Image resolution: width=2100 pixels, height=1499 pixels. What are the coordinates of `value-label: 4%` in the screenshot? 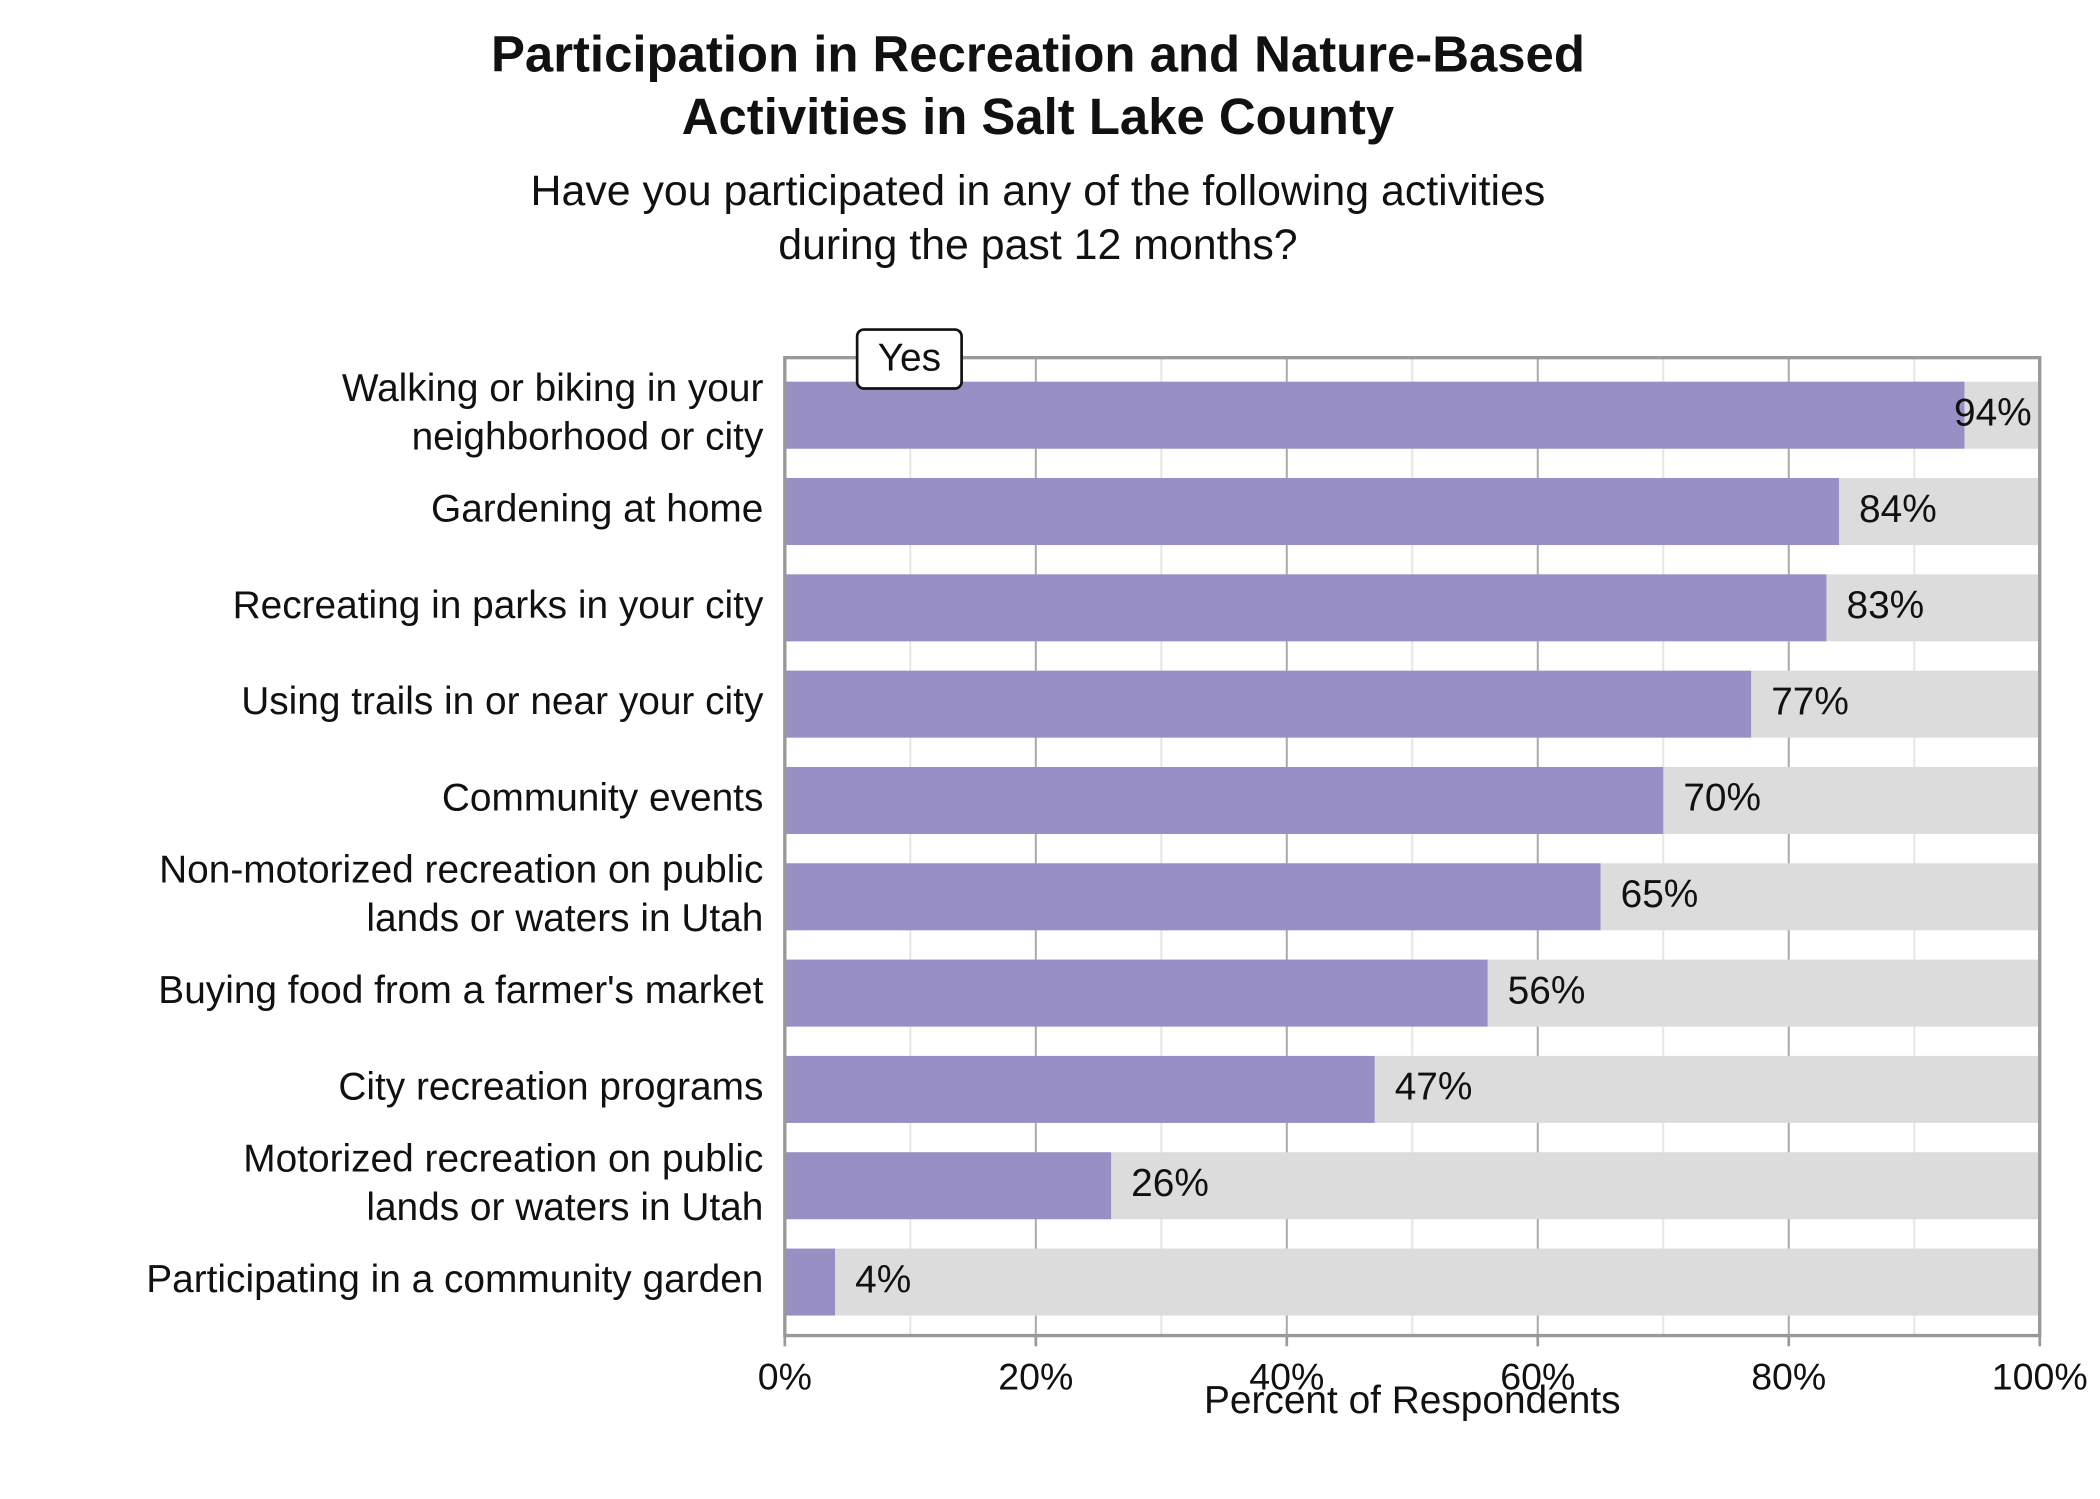 It's located at (883, 1279).